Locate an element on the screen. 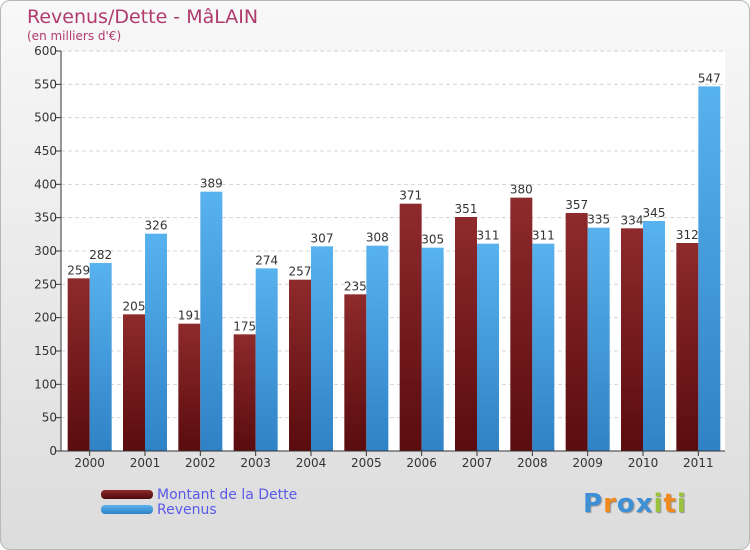 The width and height of the screenshot is (750, 550). data-label: 282 is located at coordinates (100, 255).